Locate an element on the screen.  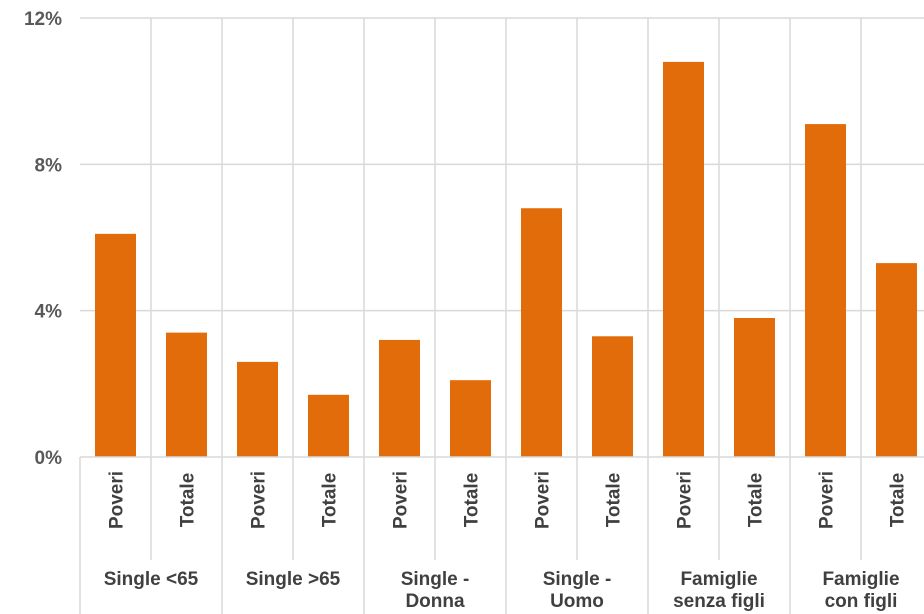
y-tick-label: 8% is located at coordinates (49, 165).